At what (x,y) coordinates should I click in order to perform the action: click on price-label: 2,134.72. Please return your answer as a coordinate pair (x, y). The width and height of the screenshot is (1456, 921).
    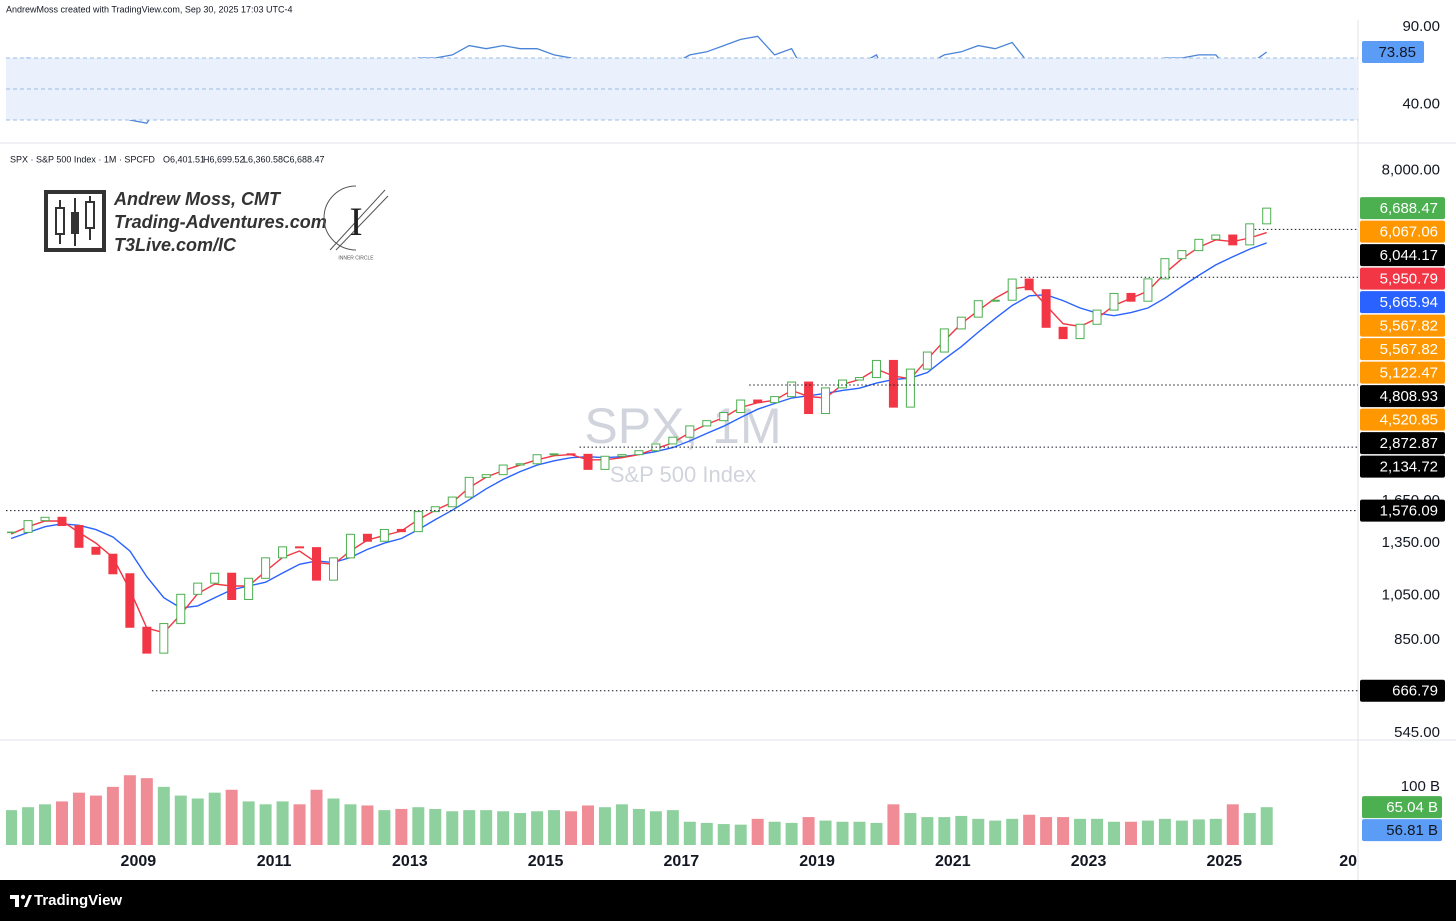
    Looking at the image, I should click on (1409, 467).